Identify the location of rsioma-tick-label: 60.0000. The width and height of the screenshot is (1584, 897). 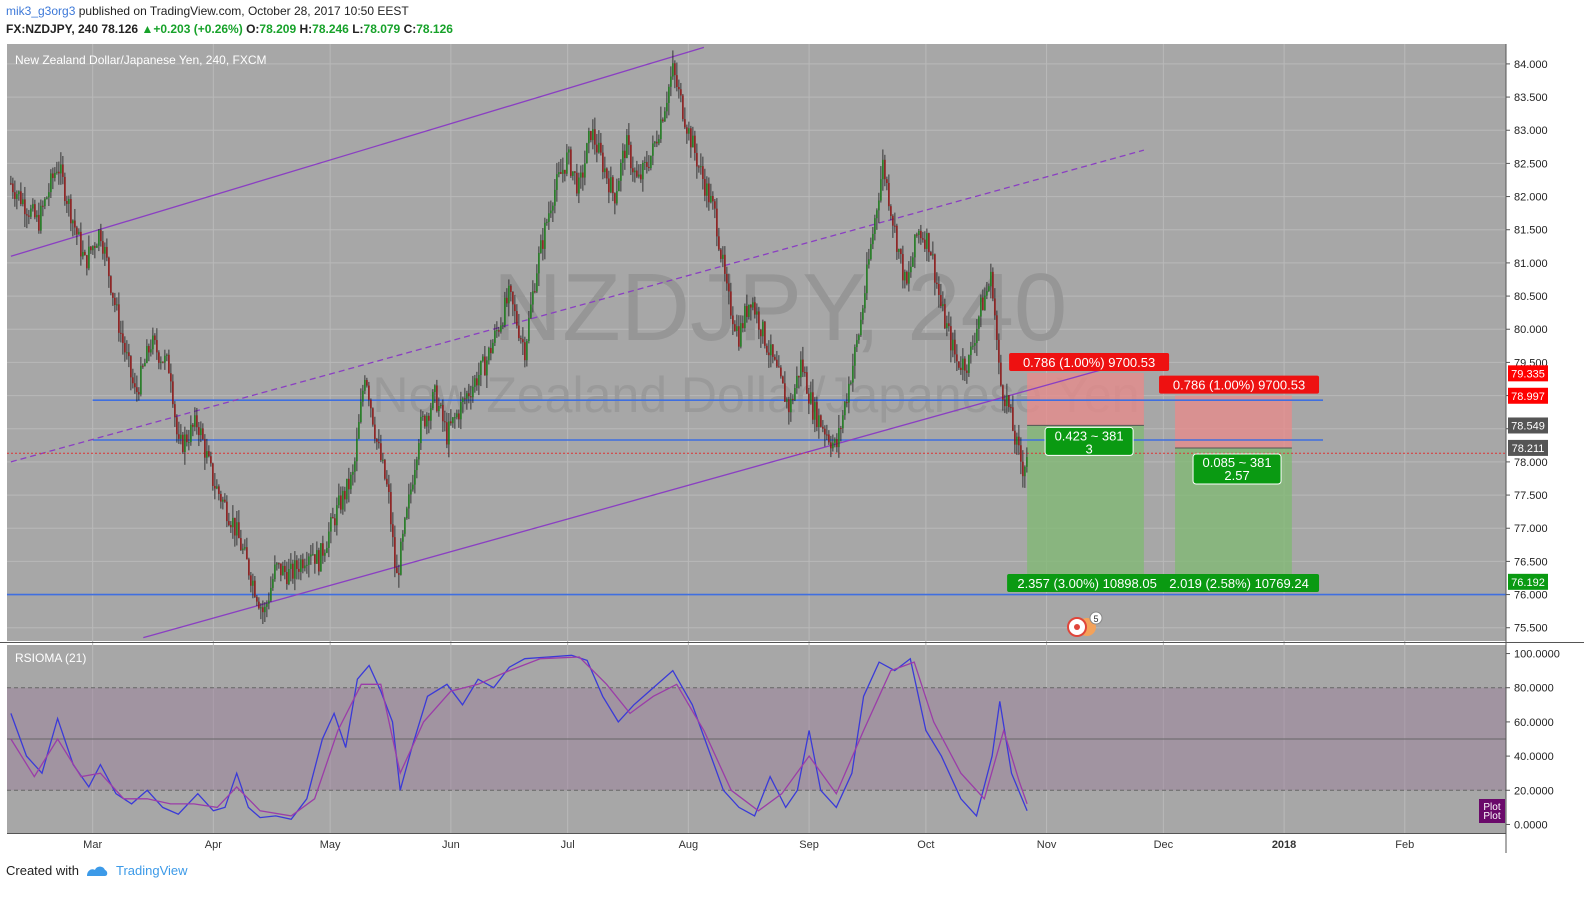
(1534, 723).